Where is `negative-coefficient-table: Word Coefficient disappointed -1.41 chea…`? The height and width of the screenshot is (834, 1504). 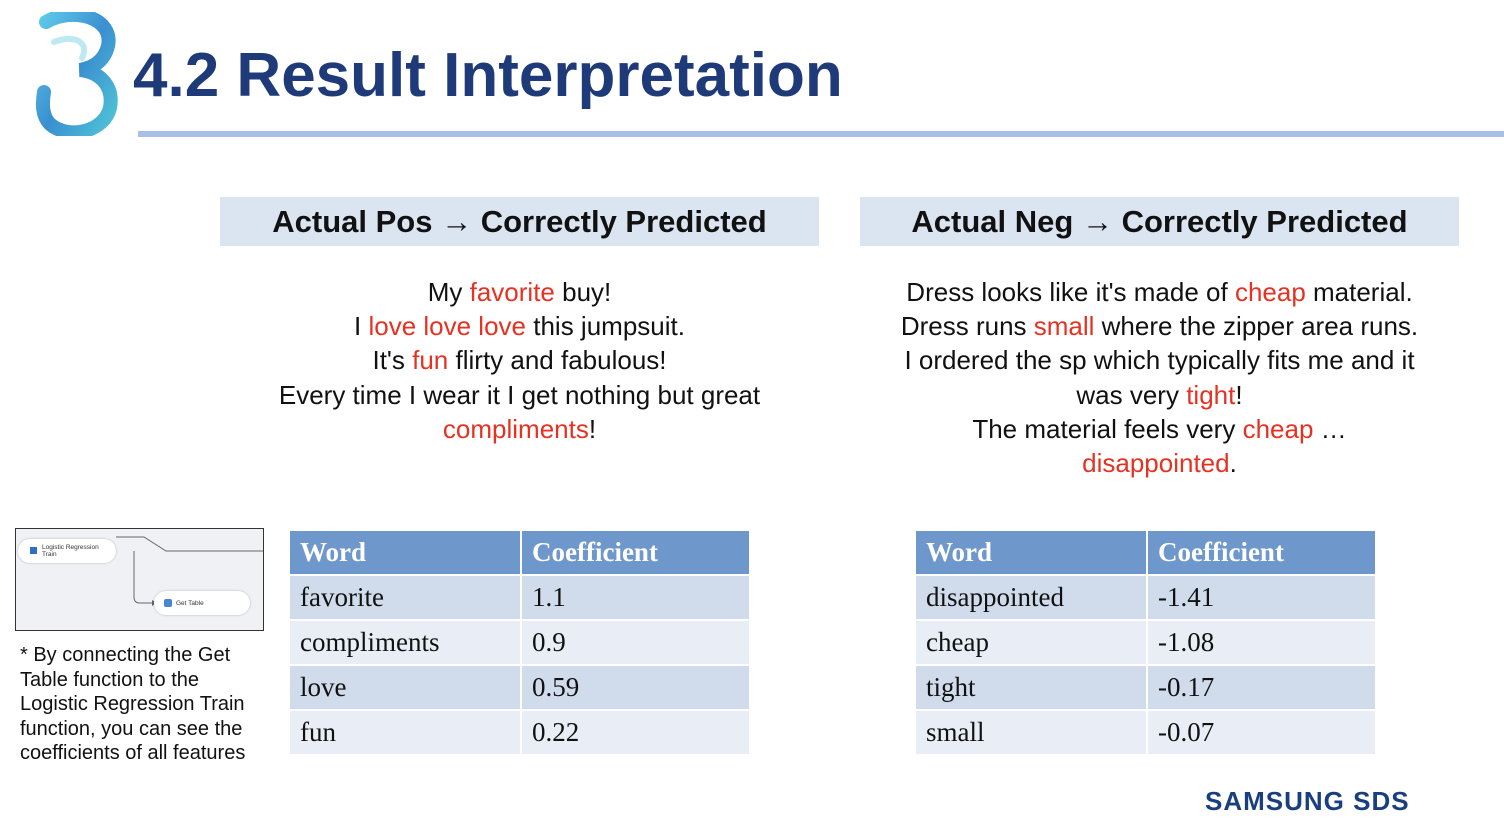 negative-coefficient-table: Word Coefficient disappointed -1.41 chea… is located at coordinates (1145, 642).